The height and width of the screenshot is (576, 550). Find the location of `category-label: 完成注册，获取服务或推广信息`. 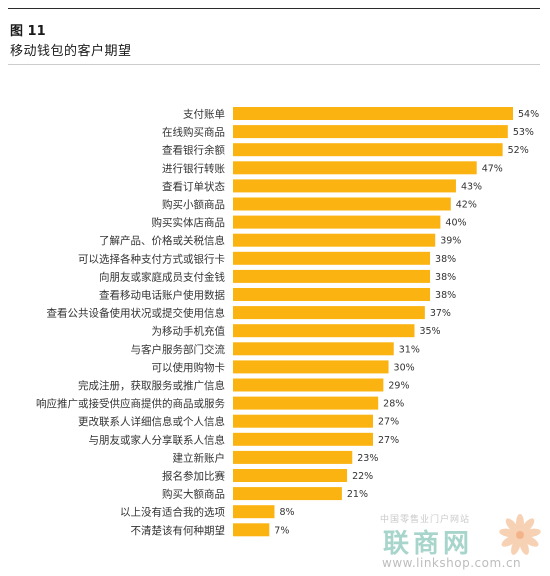

category-label: 完成注册，获取服务或推广信息 is located at coordinates (151, 385).